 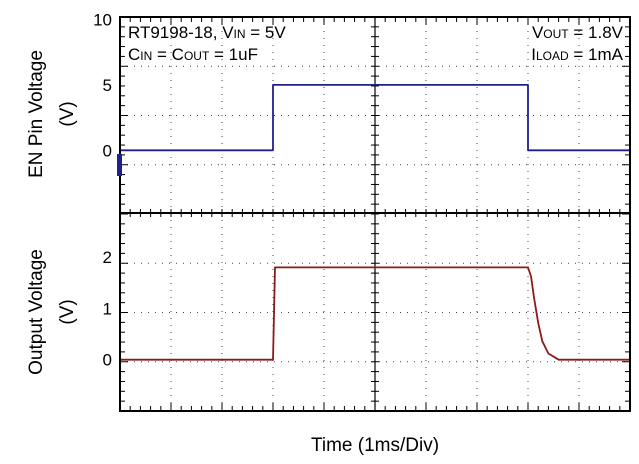 What do you see at coordinates (107, 85) in the screenshot?
I see `en-ytick-label: 5` at bounding box center [107, 85].